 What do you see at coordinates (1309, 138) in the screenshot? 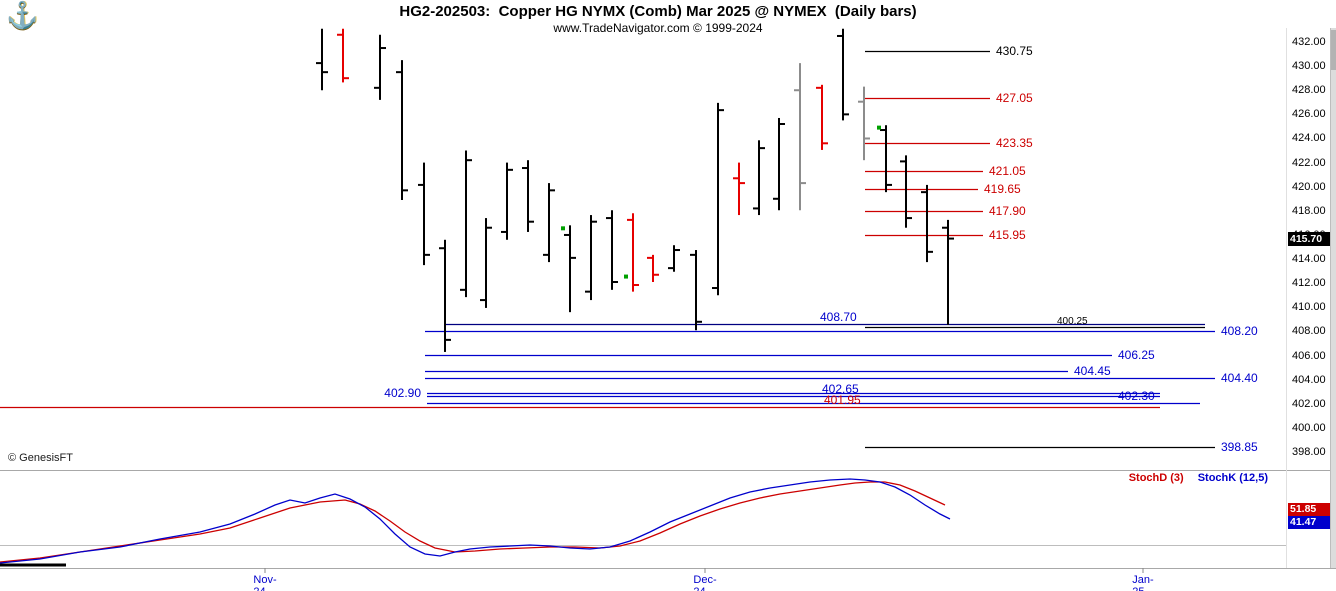
I see `price-axis-label: 424.00` at bounding box center [1309, 138].